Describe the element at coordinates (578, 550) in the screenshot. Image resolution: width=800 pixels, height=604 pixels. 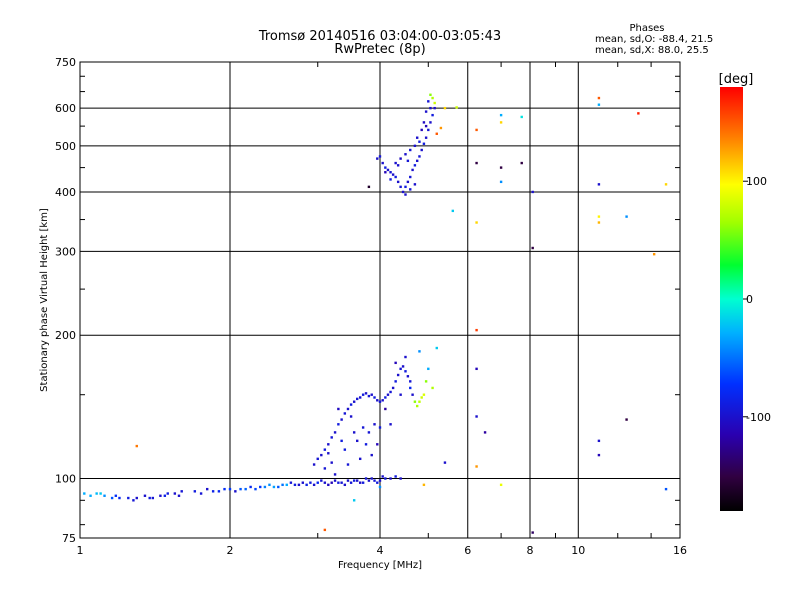
I see `x-tick-label: 10` at that location.